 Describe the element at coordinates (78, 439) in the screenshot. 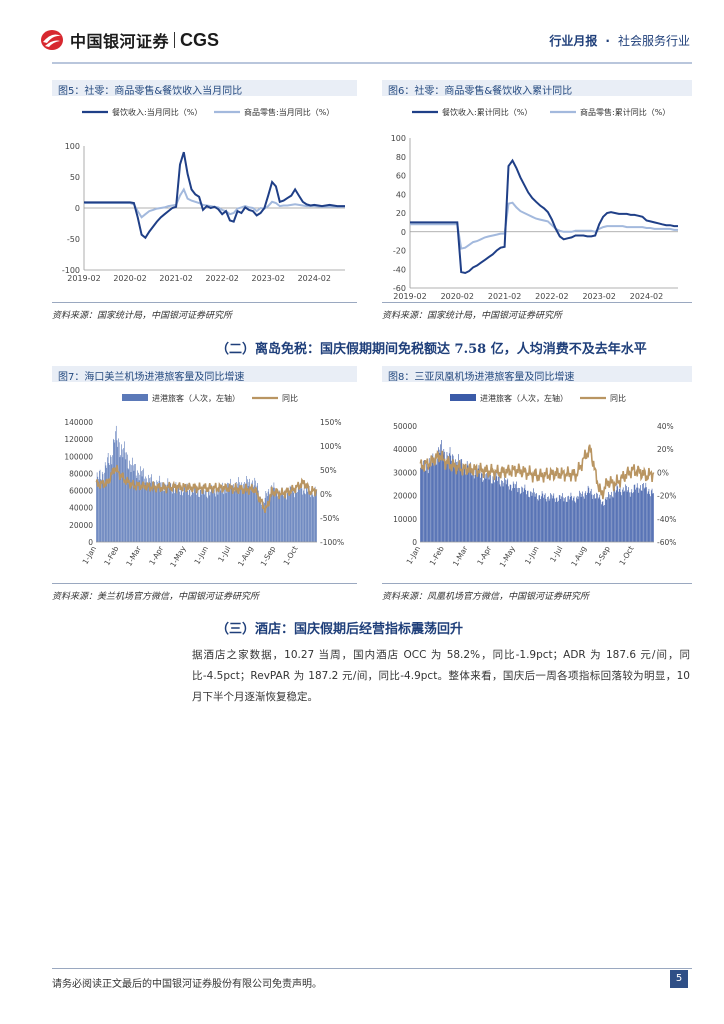

I see `y-left-tick-label: 120000` at that location.